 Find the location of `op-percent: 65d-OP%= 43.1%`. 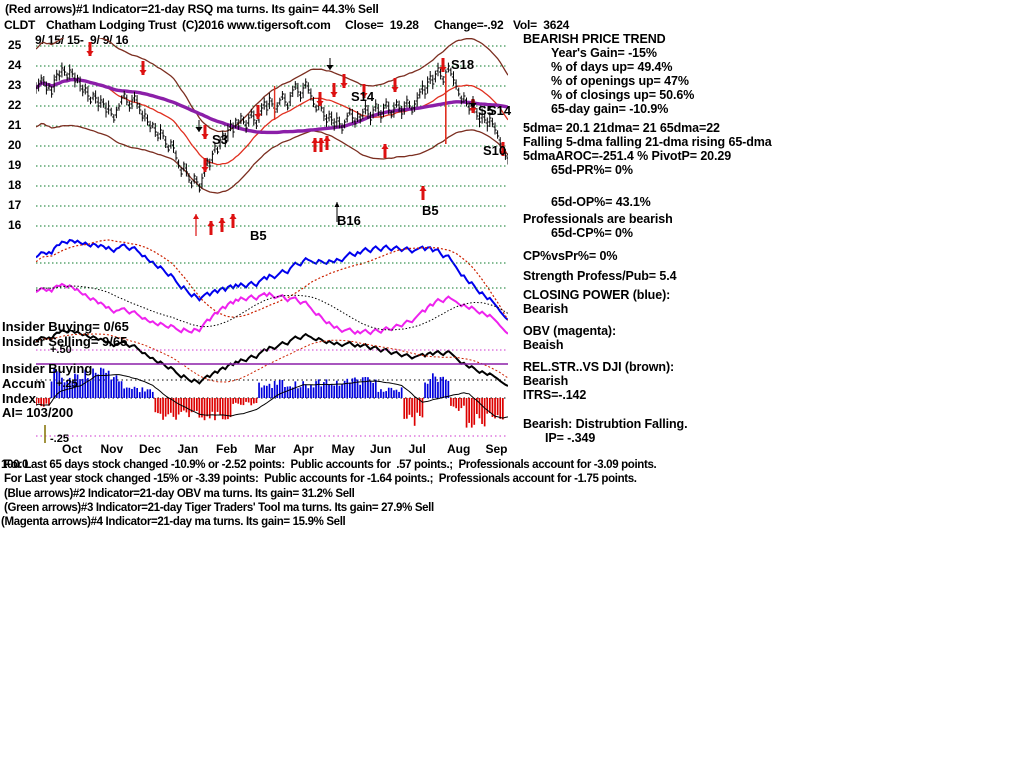

op-percent: 65d-OP%= 43.1% is located at coordinates (601, 202).